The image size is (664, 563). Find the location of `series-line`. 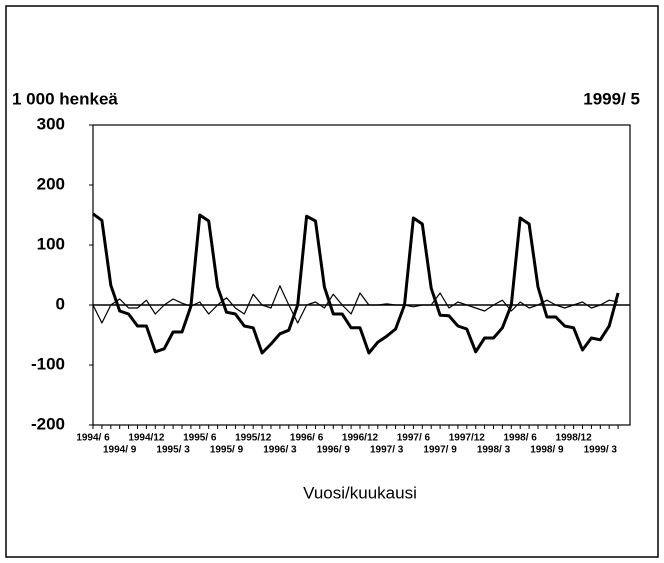

series-line is located at coordinates (355, 304).